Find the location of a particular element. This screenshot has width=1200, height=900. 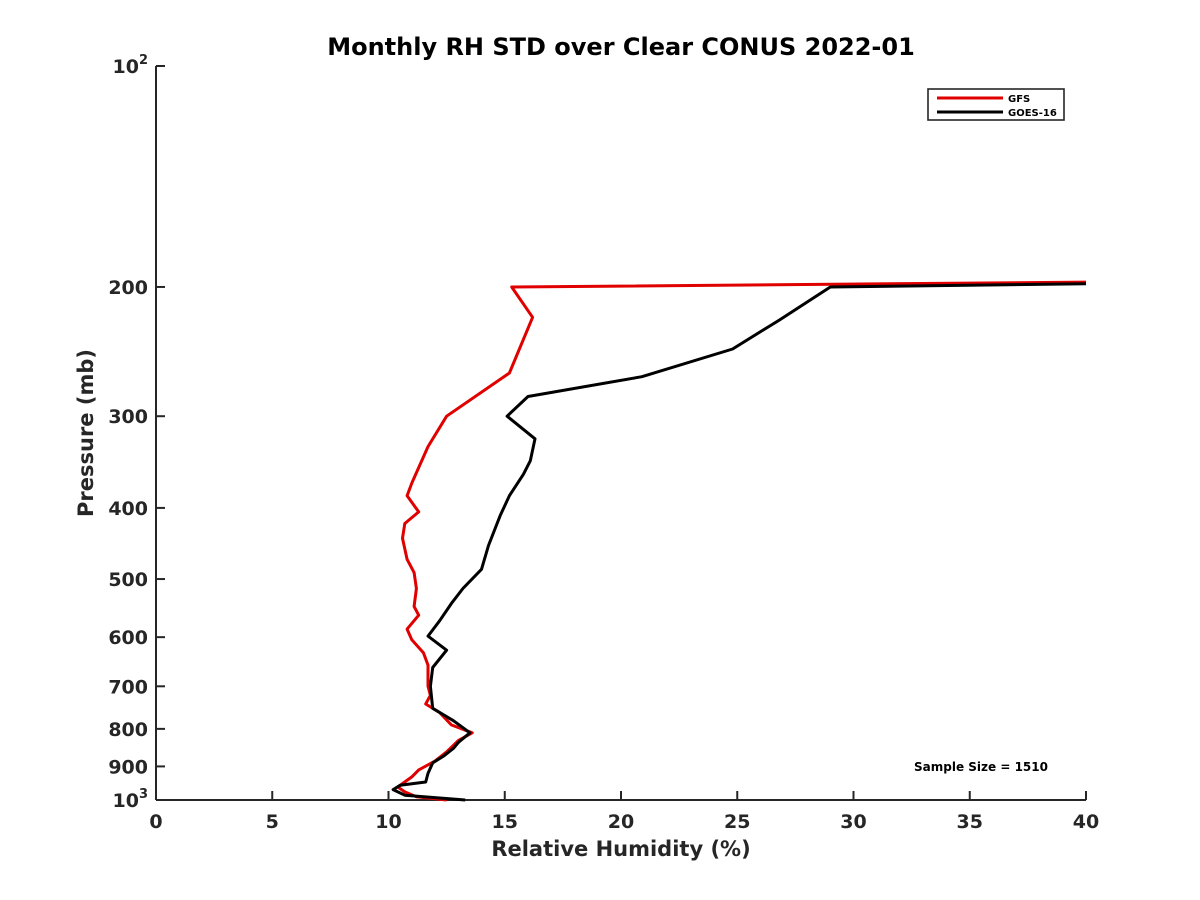

x-tick-label: 5 is located at coordinates (272, 822).